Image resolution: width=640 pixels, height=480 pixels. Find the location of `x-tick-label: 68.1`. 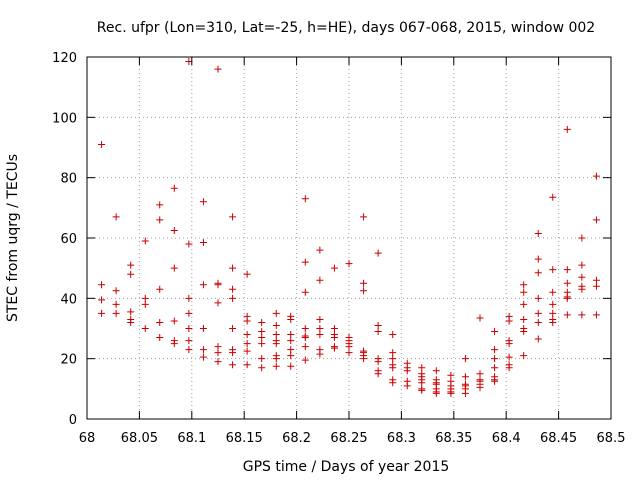

x-tick-label: 68.1 is located at coordinates (191, 438).